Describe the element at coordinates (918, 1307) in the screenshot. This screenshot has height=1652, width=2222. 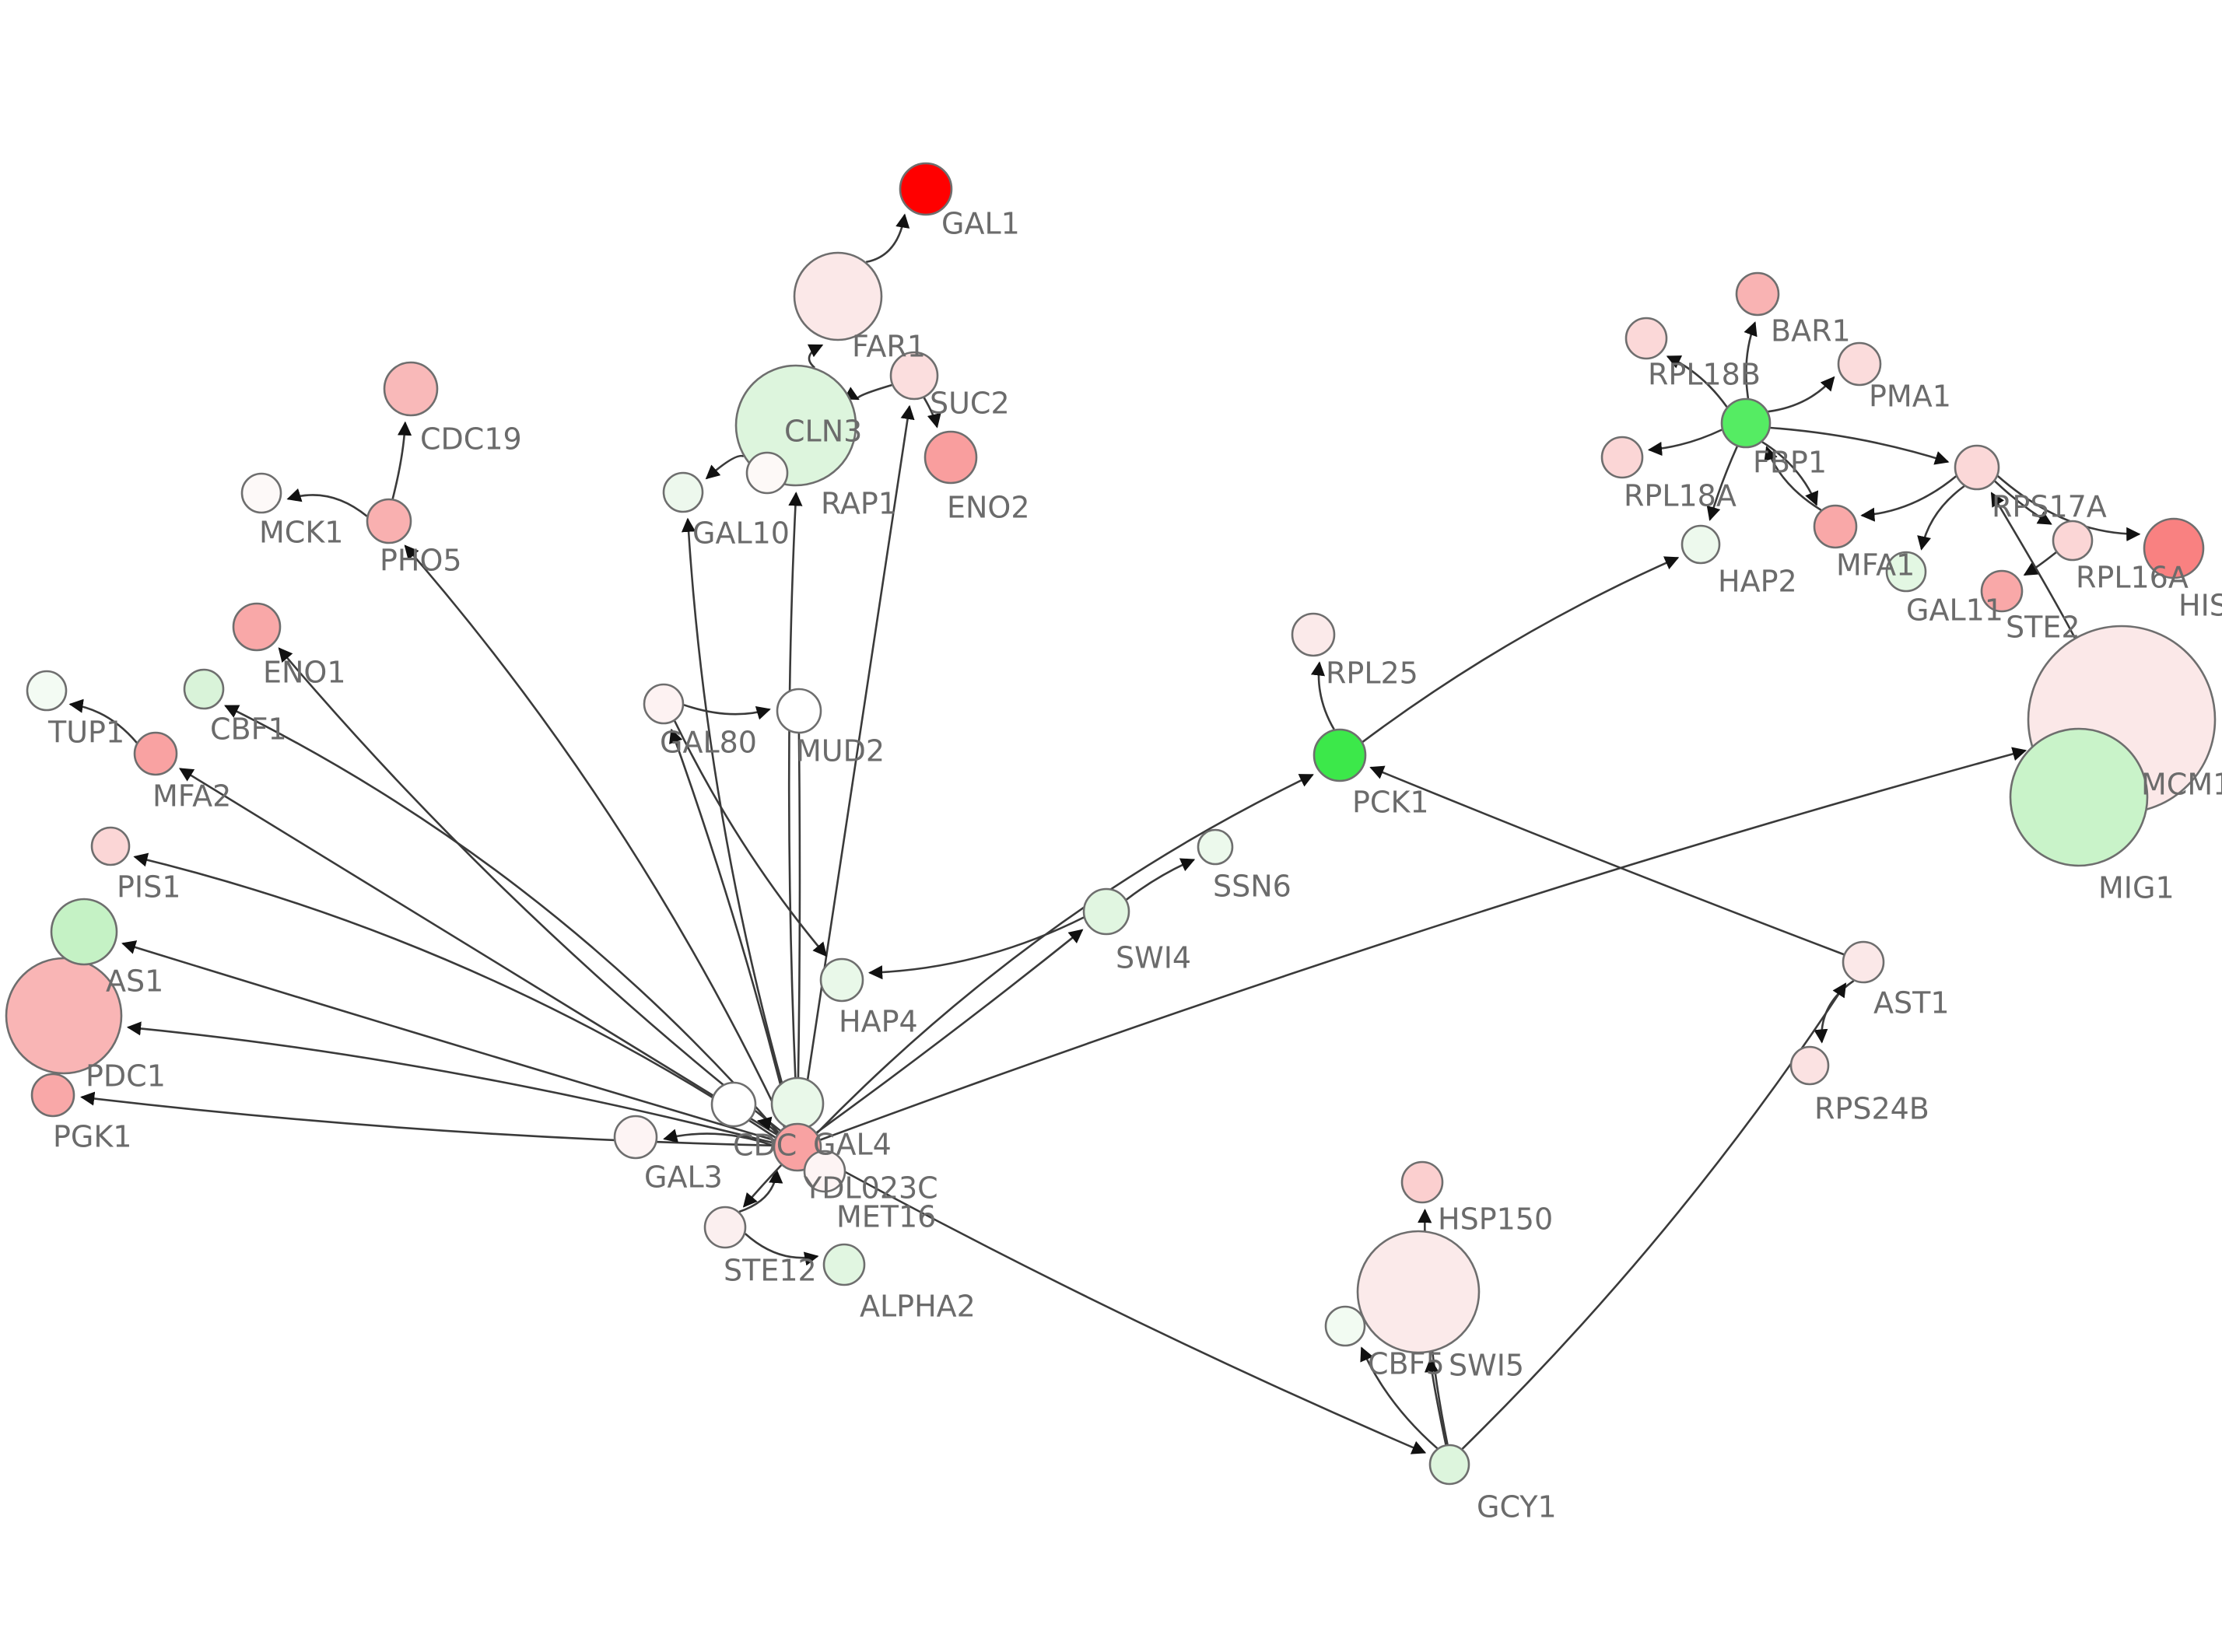
I see `node-label-alpha2: ALPHA2` at that location.